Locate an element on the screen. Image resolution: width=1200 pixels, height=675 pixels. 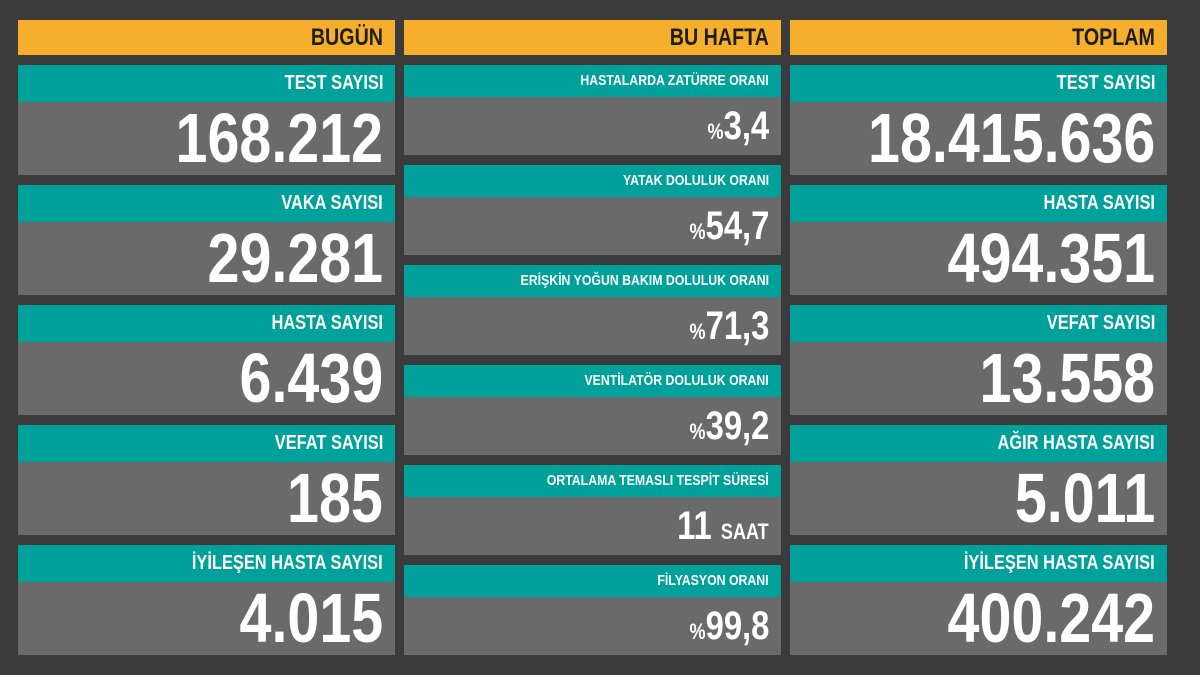
item-label-bar: YATAK DOLULUK ORANI is located at coordinates (592, 181).